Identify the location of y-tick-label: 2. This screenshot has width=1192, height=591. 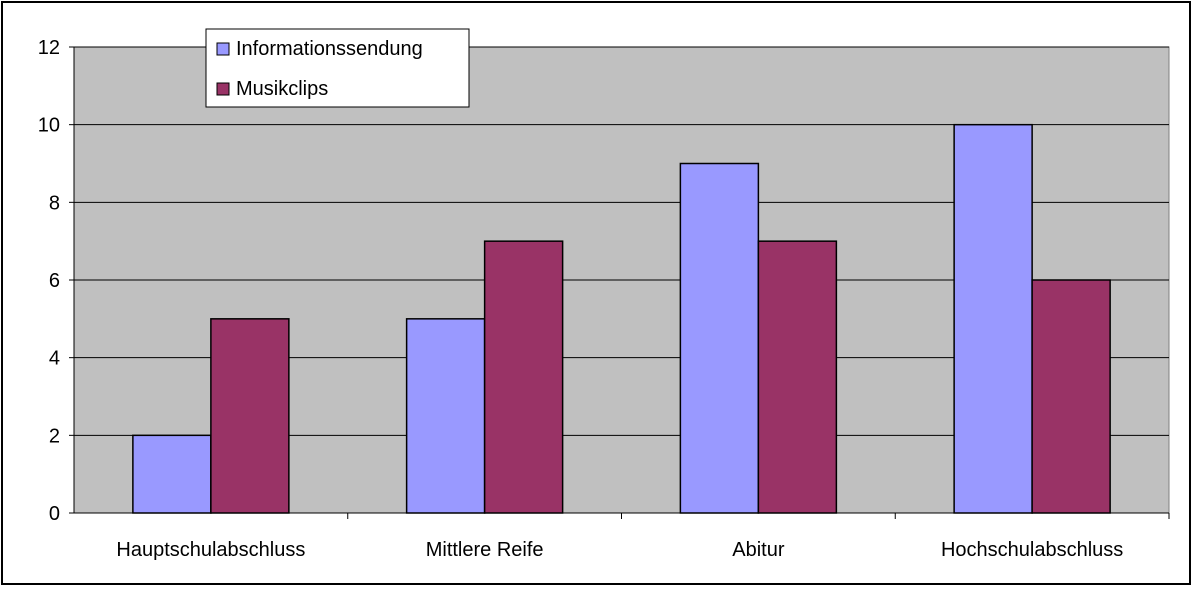
(54, 436).